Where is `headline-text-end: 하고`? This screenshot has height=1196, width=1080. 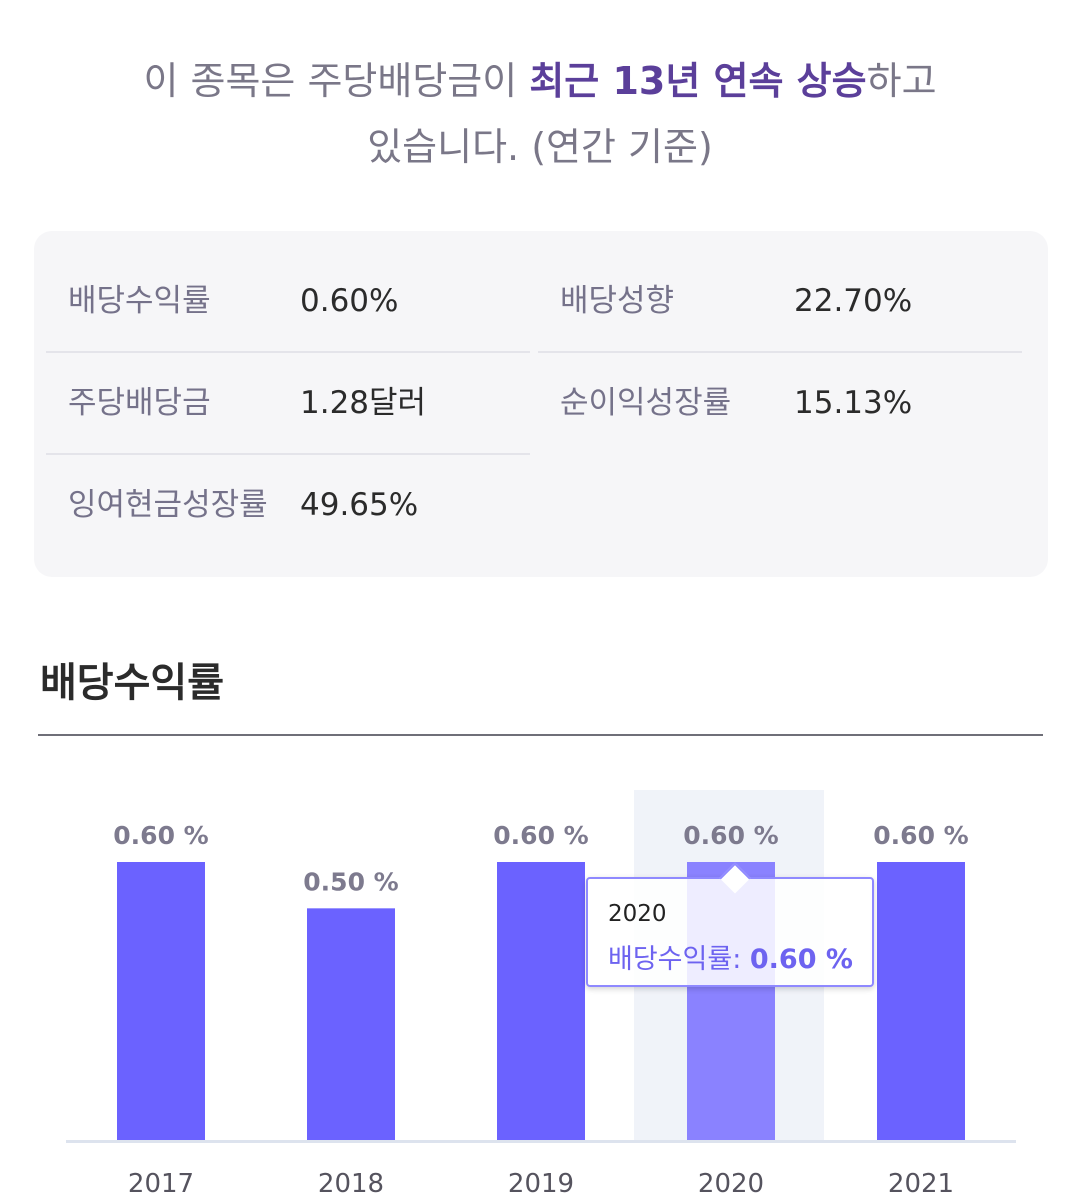
headline-text-end: 하고 is located at coordinates (901, 81).